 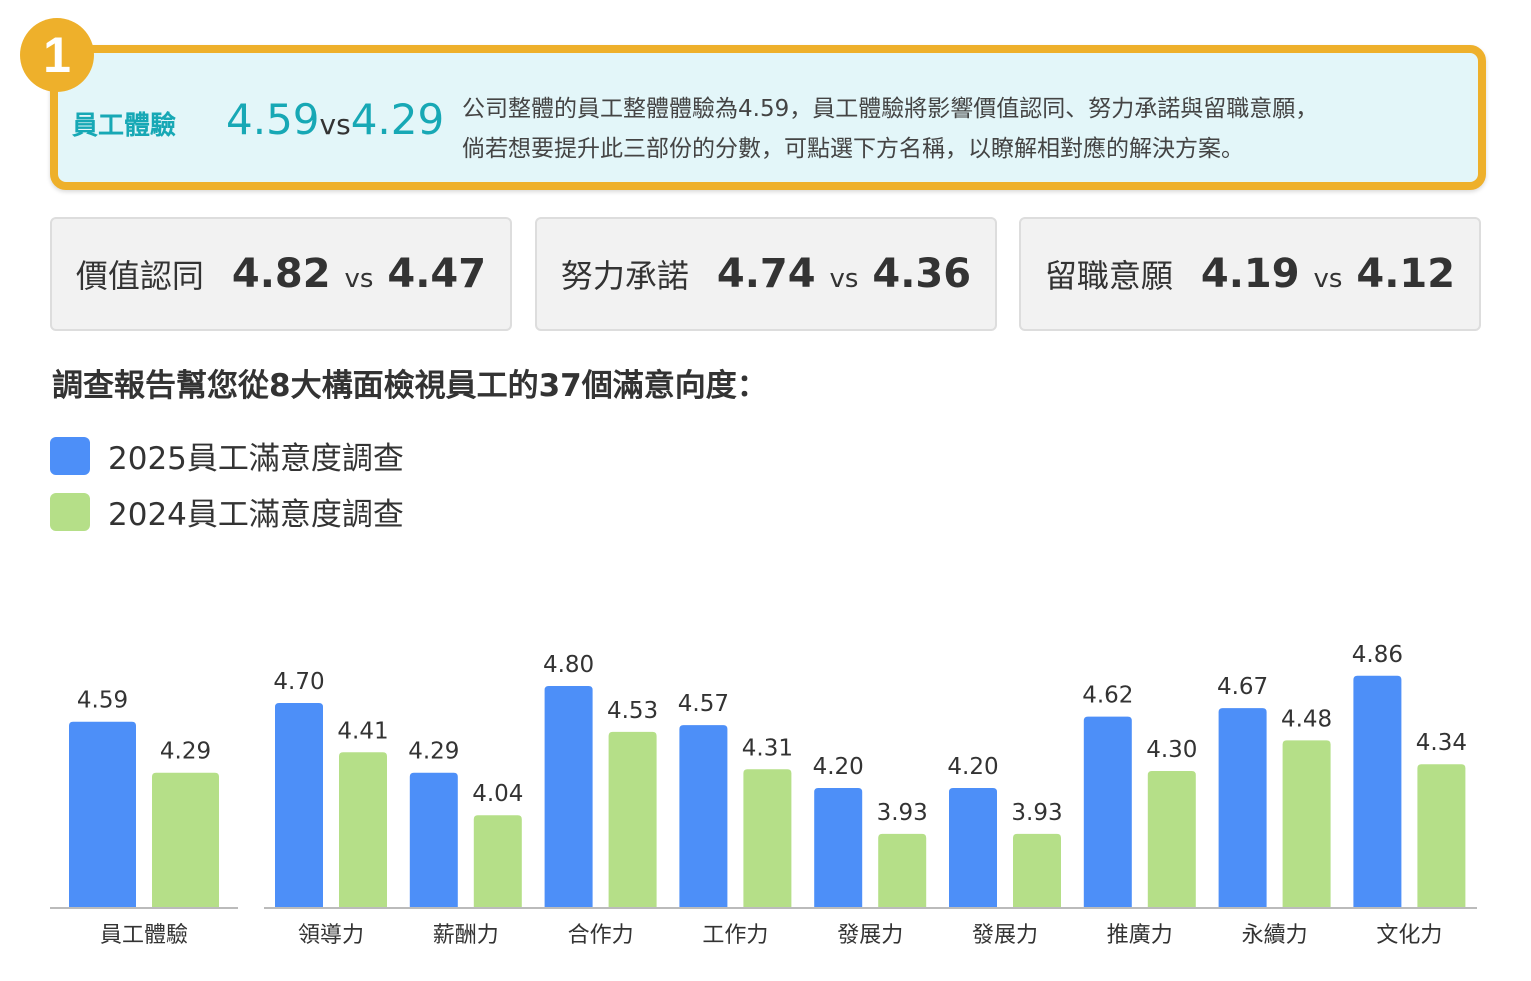 I want to click on data-label: 4.70, so click(x=298, y=682).